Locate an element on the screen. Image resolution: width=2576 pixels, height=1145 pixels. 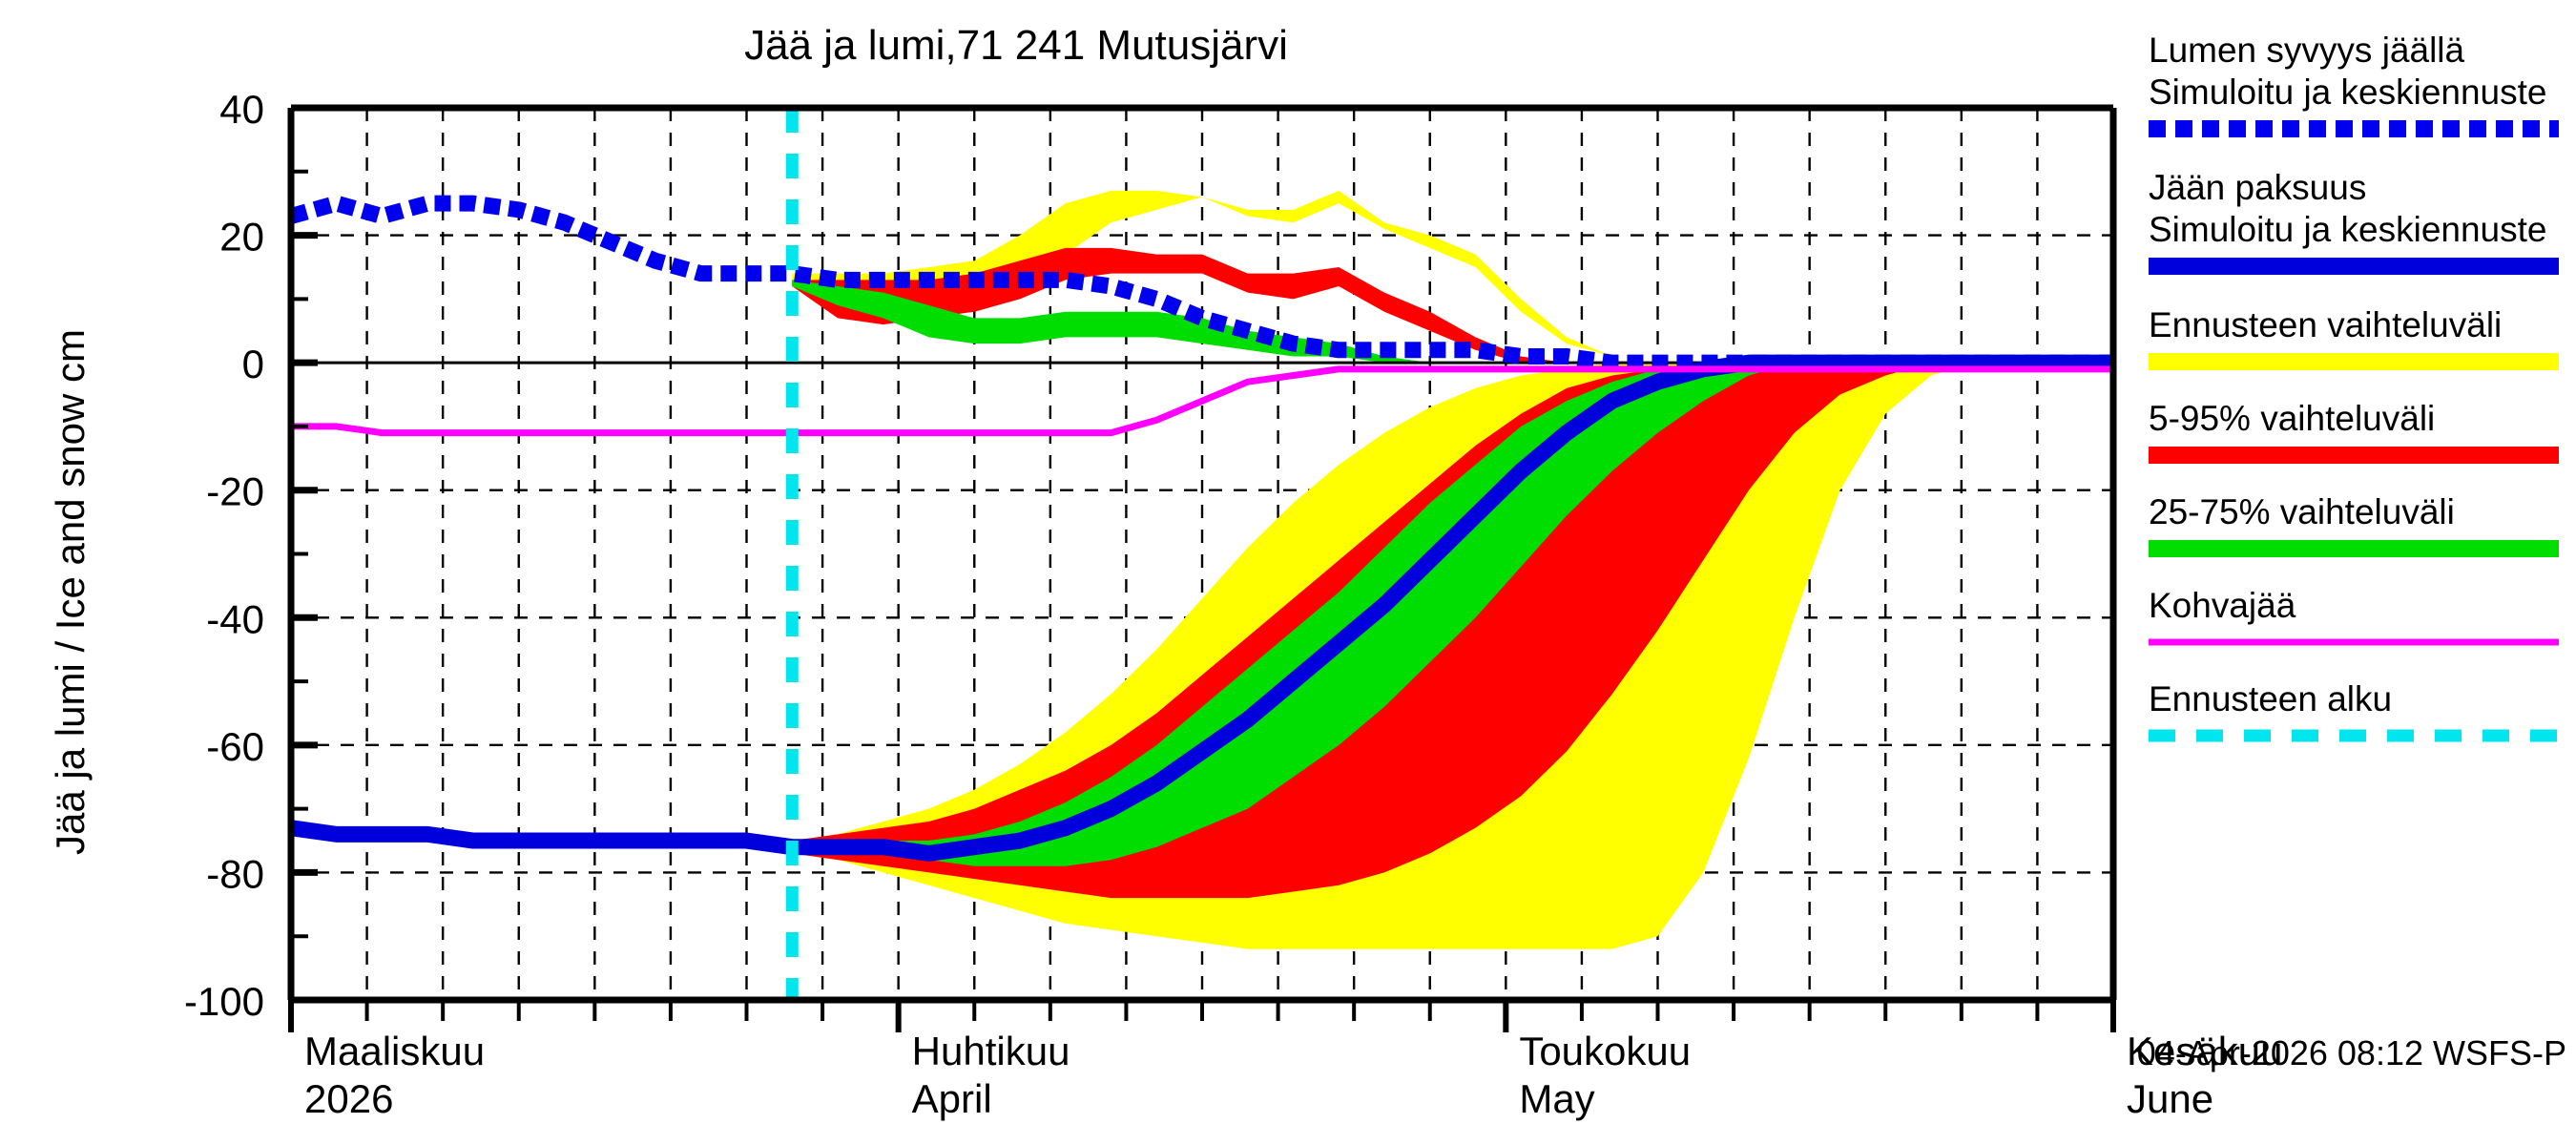
y-axis-label: Jää ja lumi / Ice and snow cm is located at coordinates (70, 592).